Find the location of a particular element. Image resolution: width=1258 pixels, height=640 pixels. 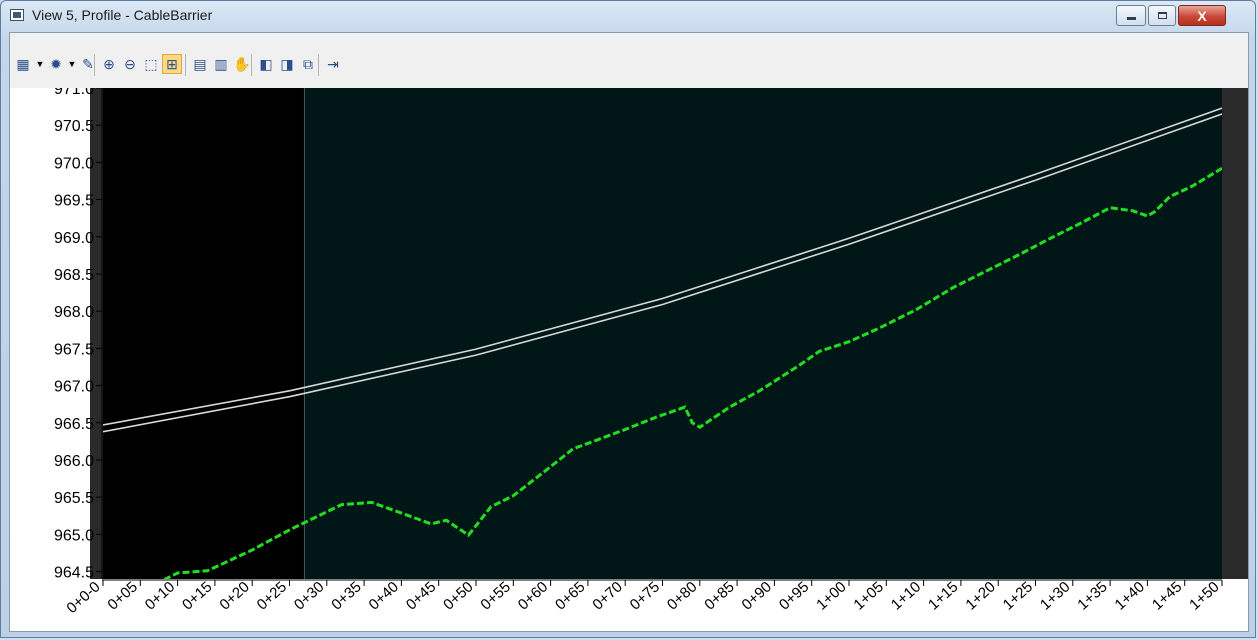

y-tick-label: 970.0 is located at coordinates (74, 163).